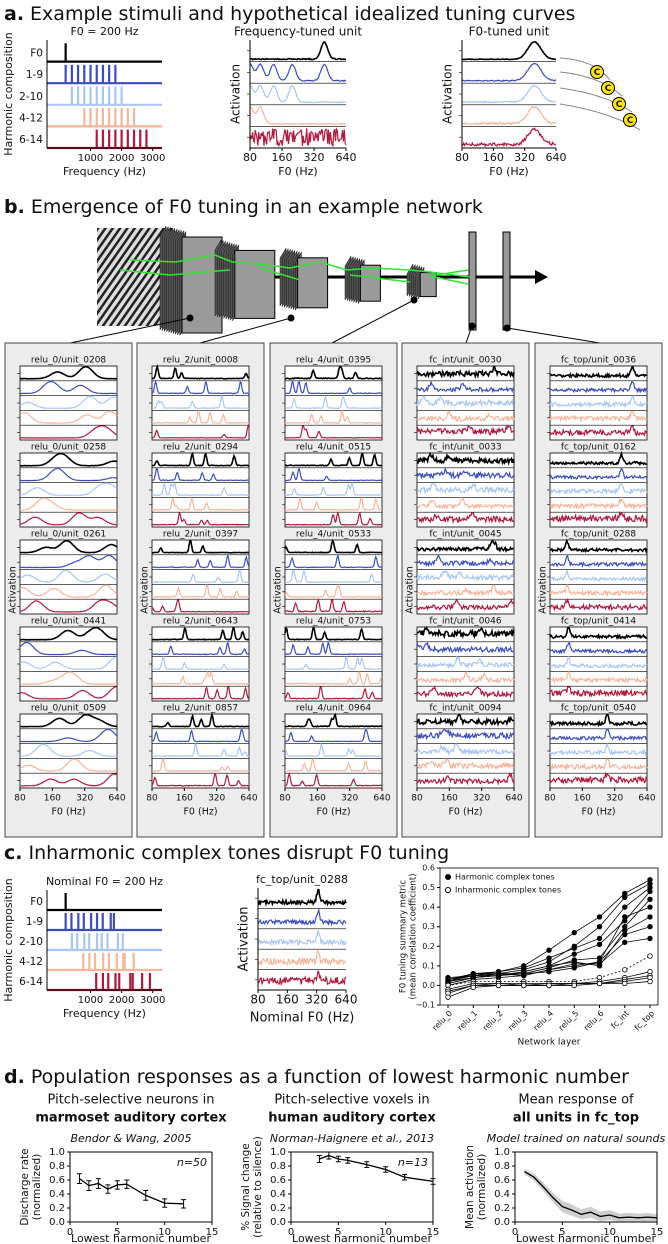  Describe the element at coordinates (57, 1152) in the screenshot. I see `y-tick-label: 1.0` at that location.